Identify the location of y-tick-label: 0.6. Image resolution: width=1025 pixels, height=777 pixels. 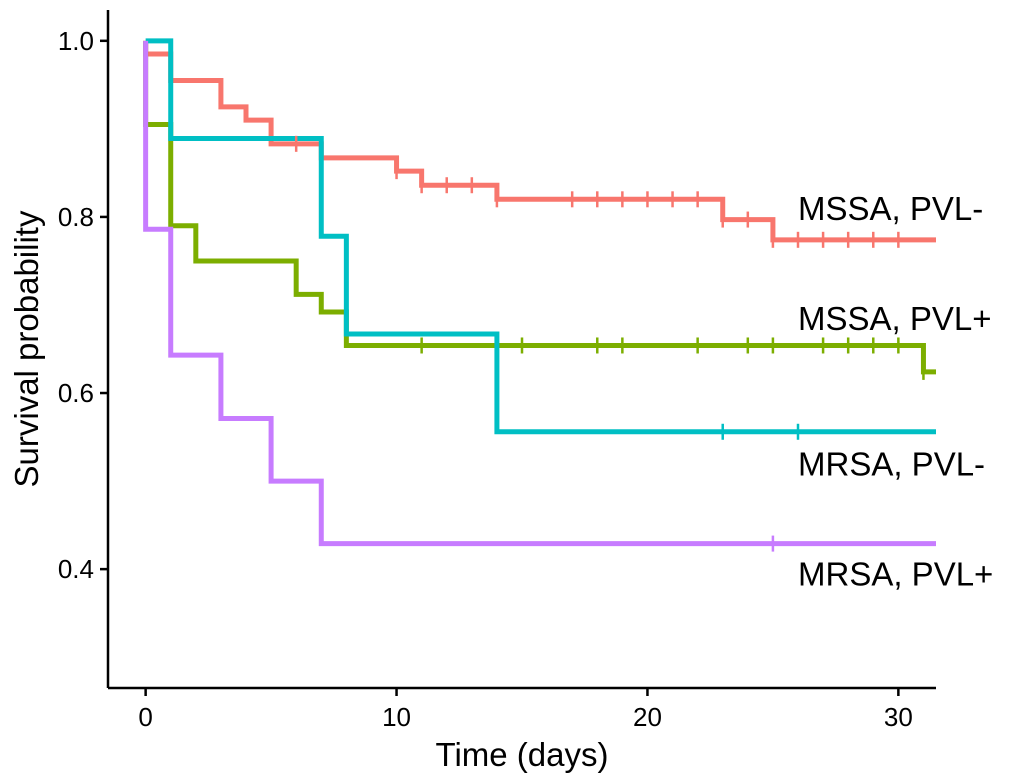
(76, 393).